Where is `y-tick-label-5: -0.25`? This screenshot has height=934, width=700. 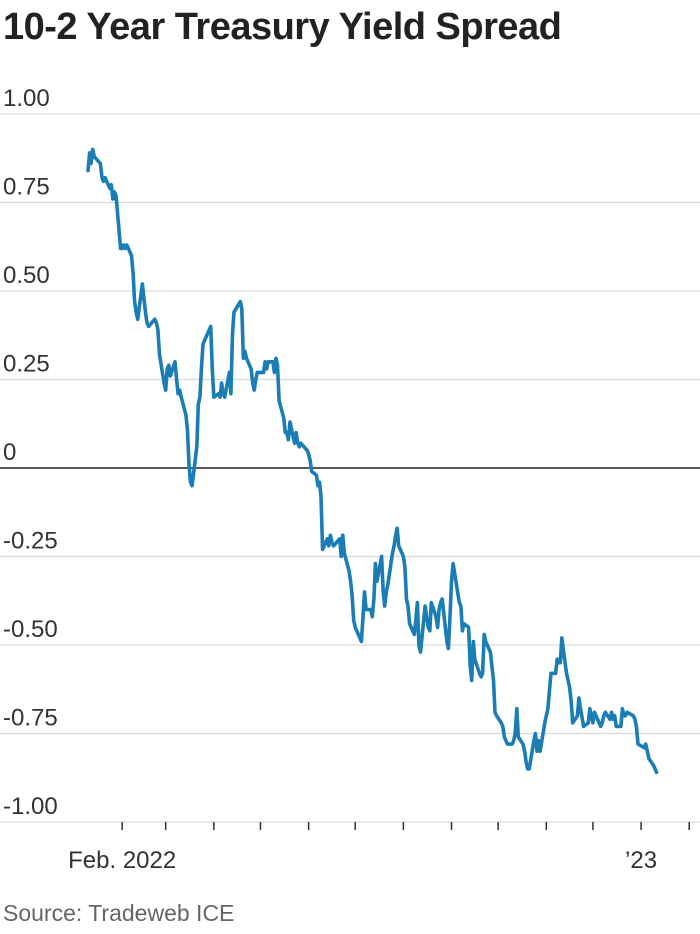
y-tick-label-5: -0.25 is located at coordinates (30, 541).